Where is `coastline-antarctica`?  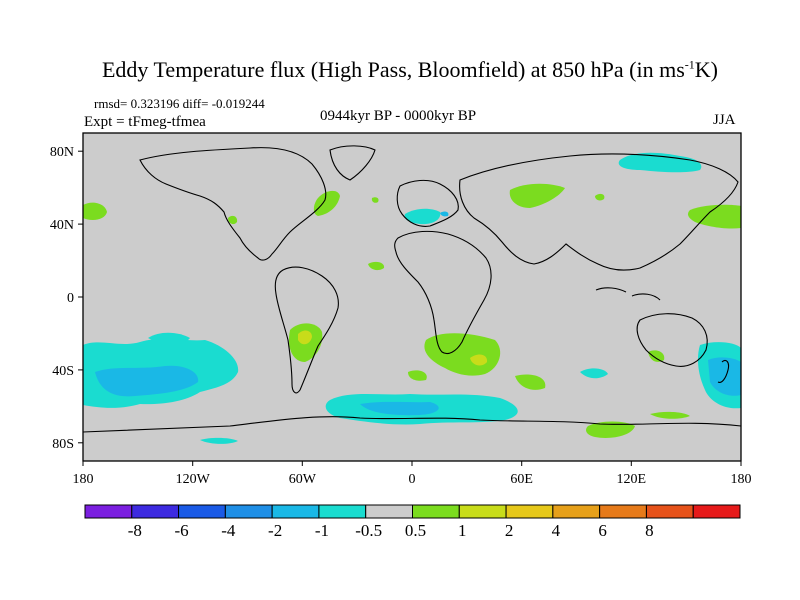
coastline-antarctica is located at coordinates (412, 424).